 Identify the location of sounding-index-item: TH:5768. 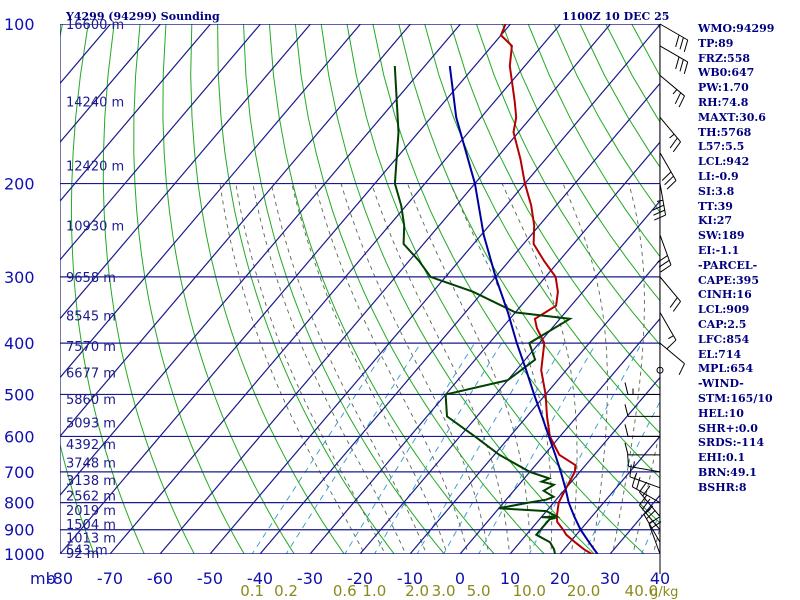
(725, 132).